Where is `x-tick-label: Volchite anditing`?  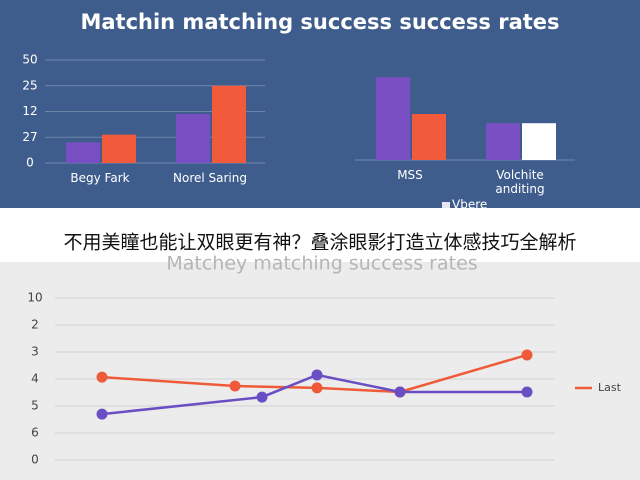
x-tick-label: Volchite anditing is located at coordinates (520, 182).